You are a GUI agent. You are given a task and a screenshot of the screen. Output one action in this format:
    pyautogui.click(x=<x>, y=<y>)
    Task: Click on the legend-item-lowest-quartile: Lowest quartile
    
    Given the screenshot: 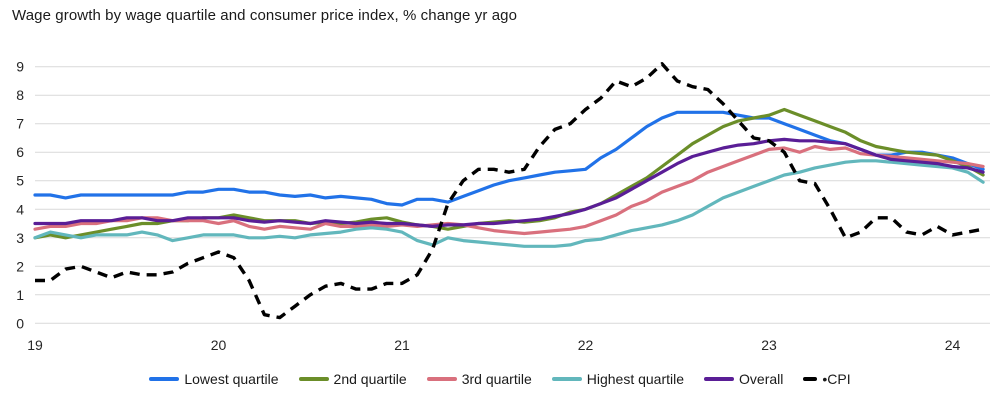 What is the action you would take?
    pyautogui.click(x=214, y=379)
    